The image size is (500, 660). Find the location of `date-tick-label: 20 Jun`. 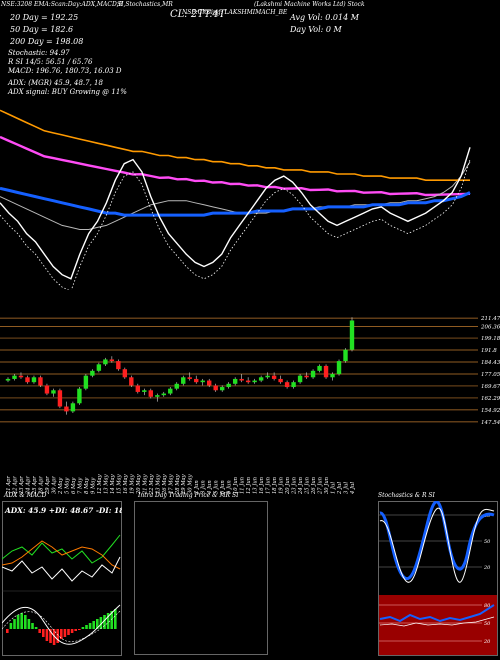

date-tick-label: 20 Jun is located at coordinates (288, 486).